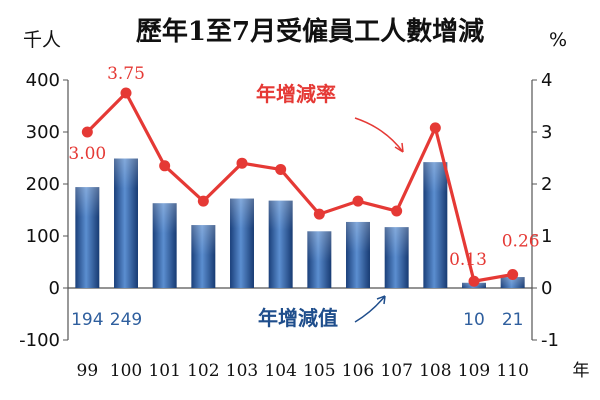 The image size is (600, 400). I want to click on bar-data-label: 10, so click(474, 320).